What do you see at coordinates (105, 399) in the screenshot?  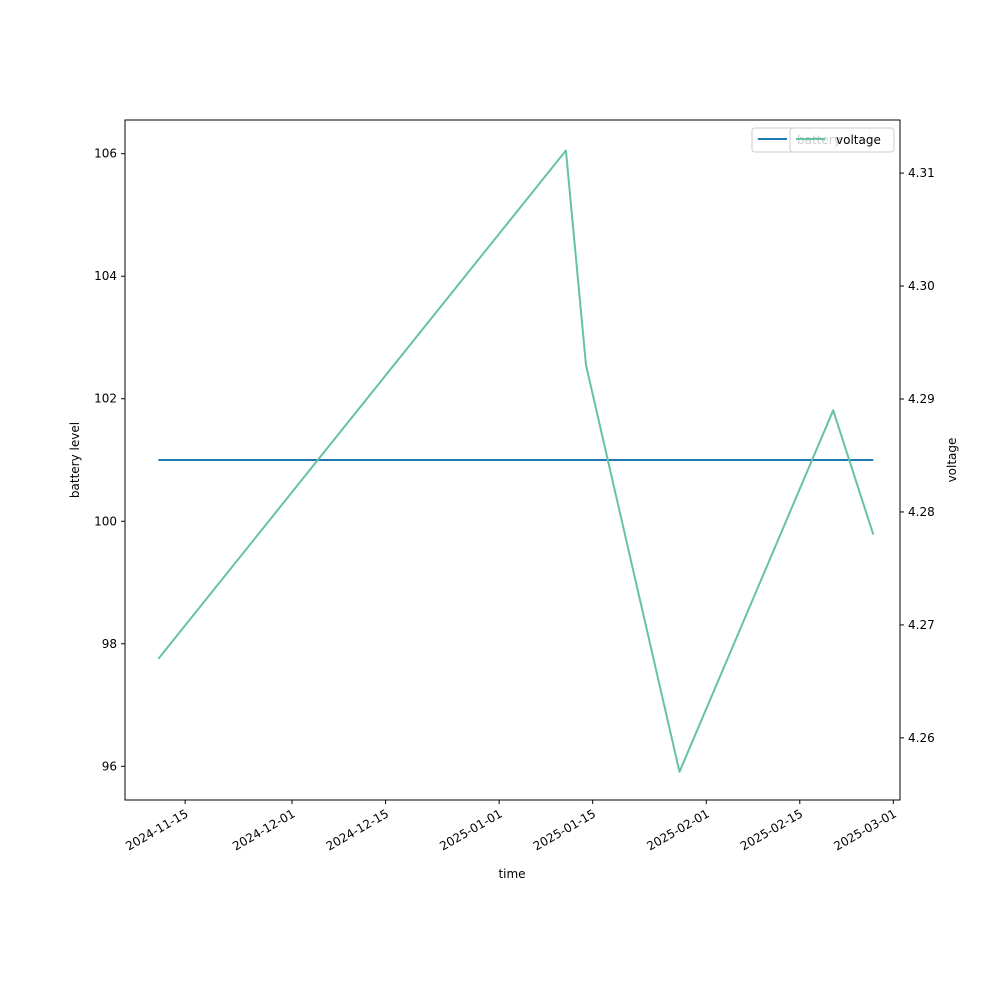 I see `y-left-tick-label: 102` at bounding box center [105, 399].